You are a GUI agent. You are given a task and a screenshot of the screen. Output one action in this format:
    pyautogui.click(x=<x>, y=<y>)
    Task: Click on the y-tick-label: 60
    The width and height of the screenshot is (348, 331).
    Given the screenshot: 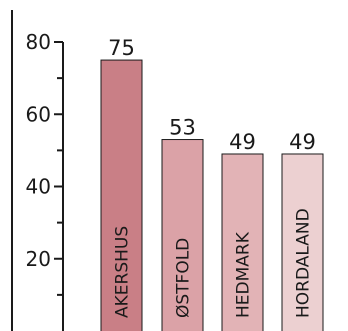 What is the action you would take?
    pyautogui.click(x=38, y=114)
    